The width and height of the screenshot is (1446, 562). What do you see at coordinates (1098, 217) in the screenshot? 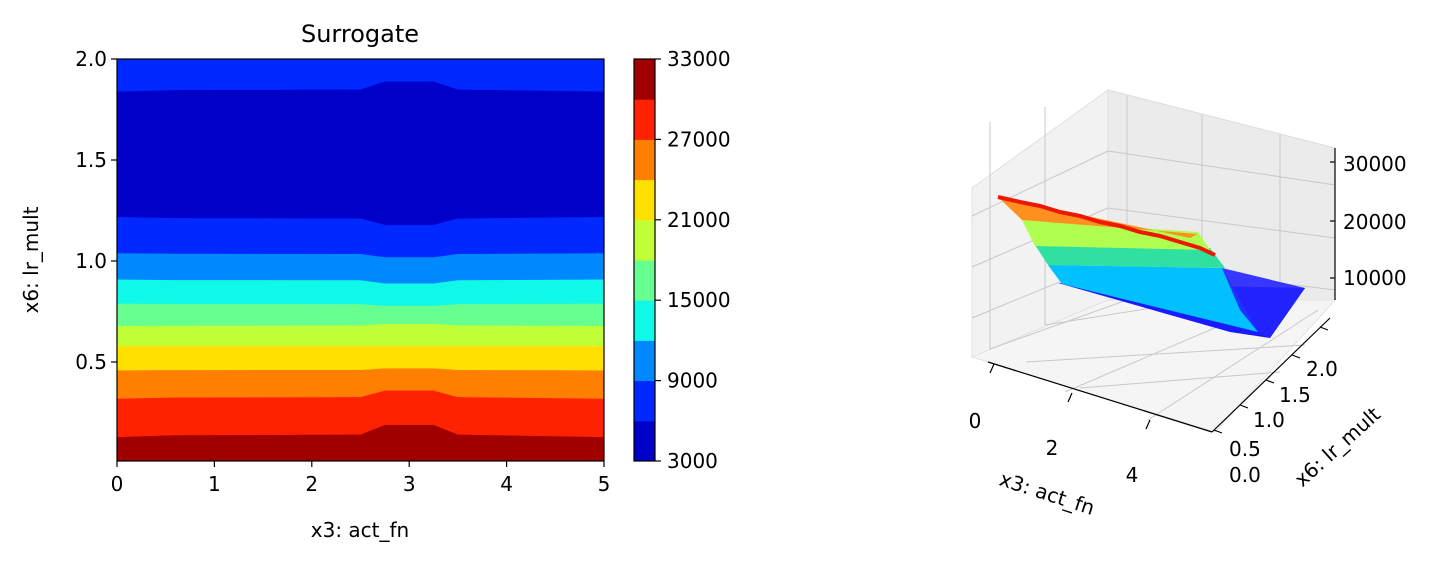
I see `surface-orange-band` at bounding box center [1098, 217].